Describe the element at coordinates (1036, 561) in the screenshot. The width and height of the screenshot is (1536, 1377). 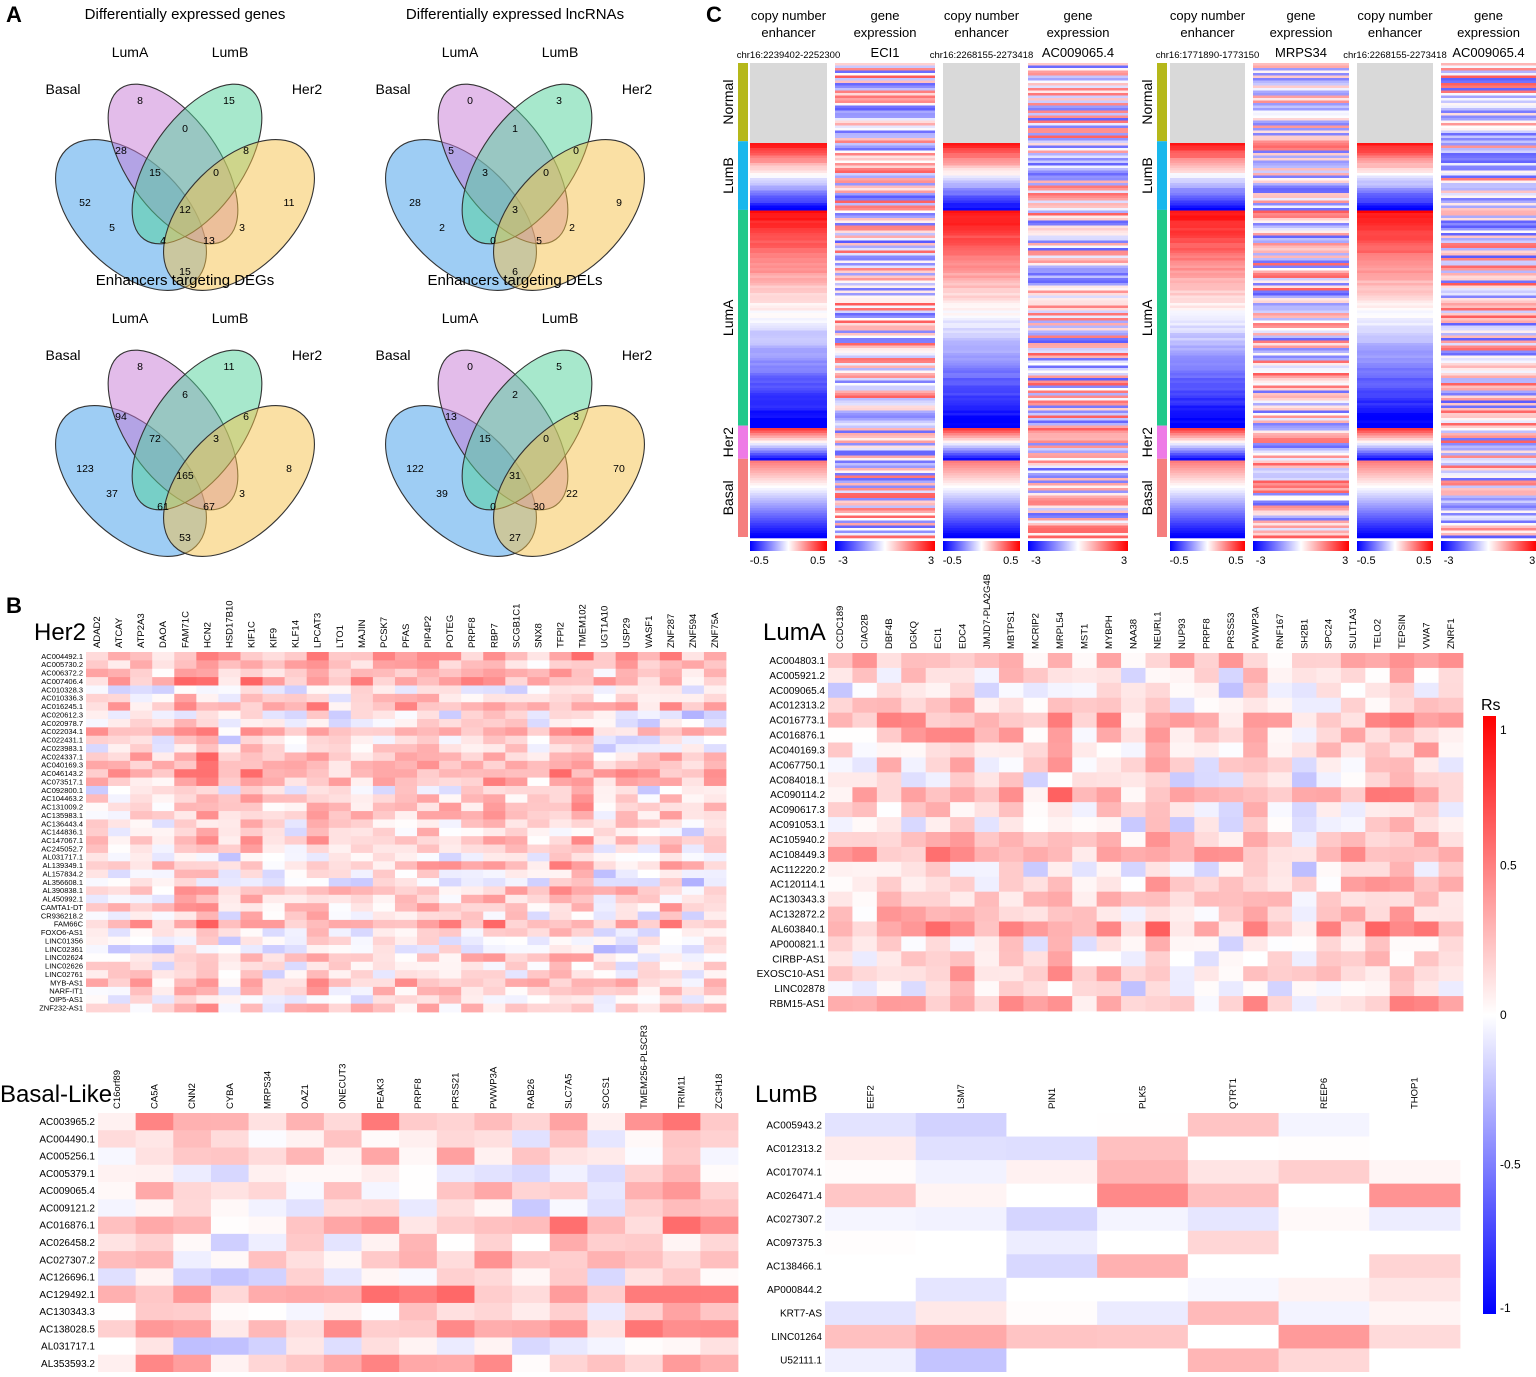
I see `scale-min: -3` at that location.